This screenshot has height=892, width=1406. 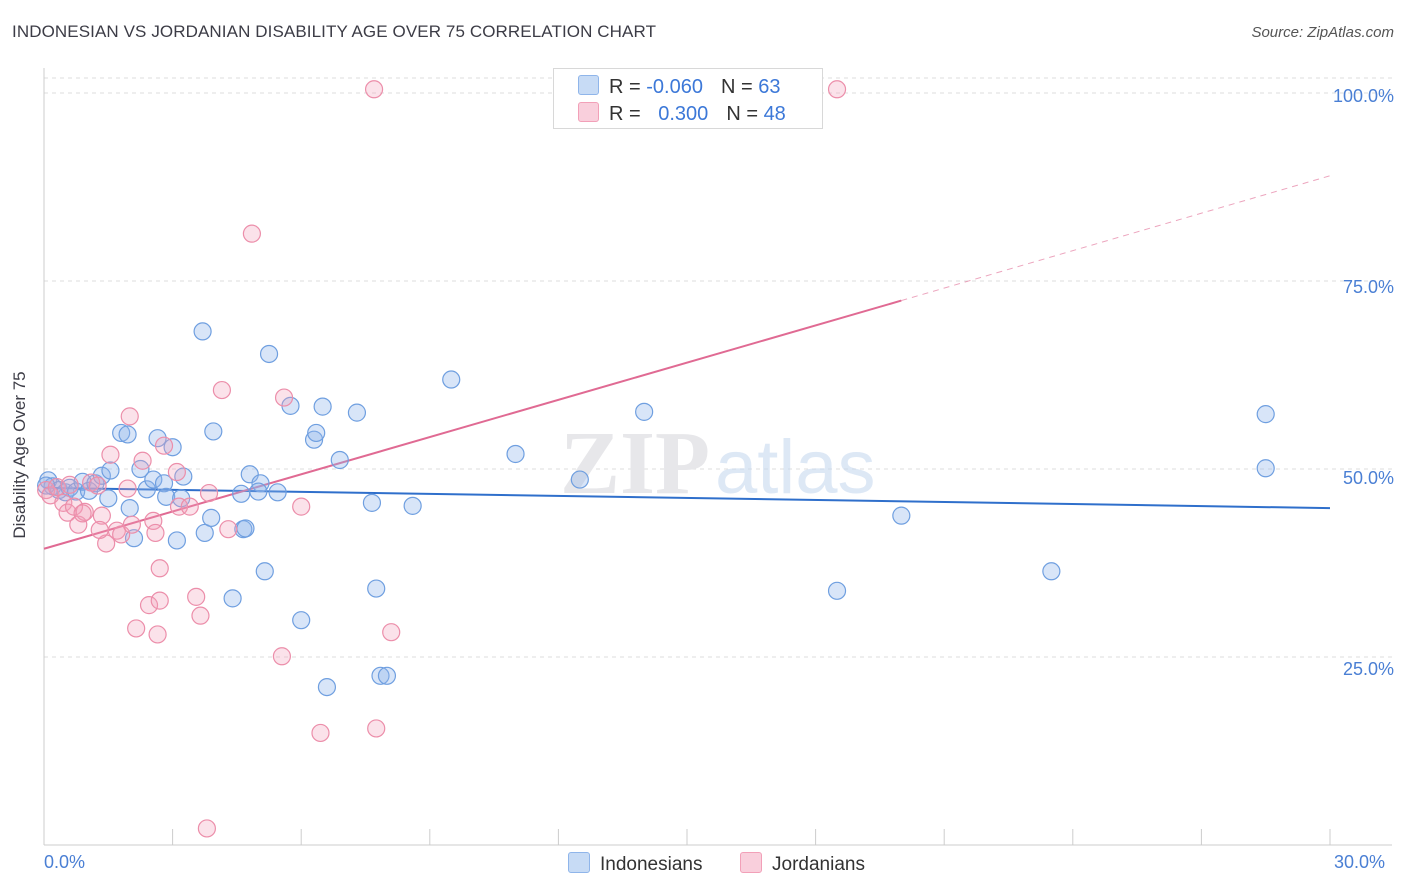 I want to click on correlation-legend: R = -0.060 N = 63 R = 0.300 N = 48, so click(x=688, y=98).